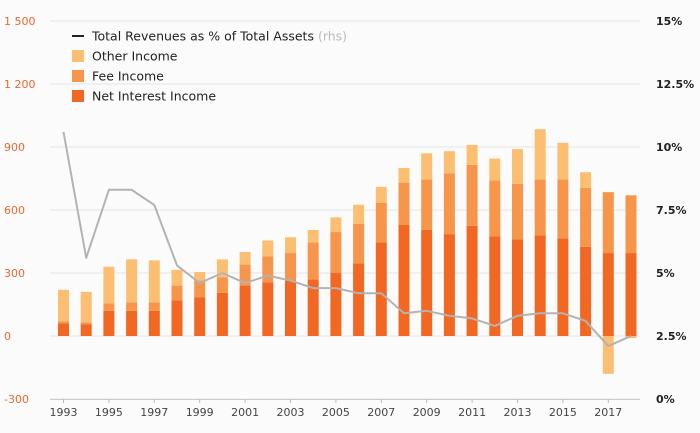 The image size is (700, 433). I want to click on bar-fee-income-2001, so click(245, 275).